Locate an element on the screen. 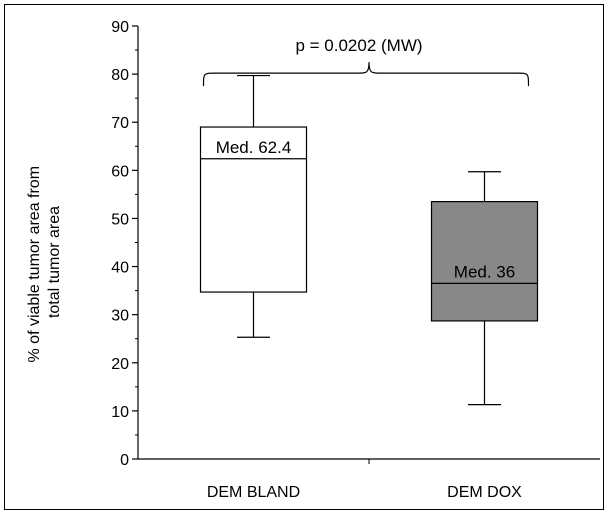 Image resolution: width=609 pixels, height=515 pixels. p-value-label: p = 0.0202 (MW) is located at coordinates (358, 45).